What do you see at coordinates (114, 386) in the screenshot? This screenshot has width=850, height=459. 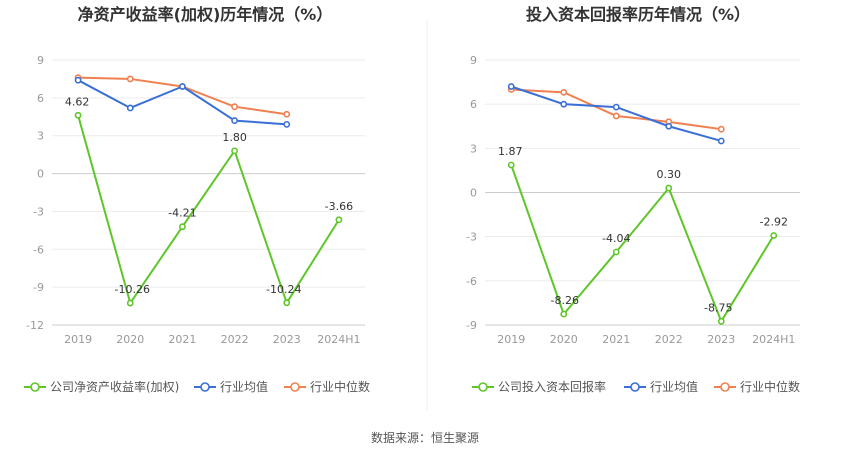 I see `roe-legend-label: 公司净资产收益率(加权)` at bounding box center [114, 386].